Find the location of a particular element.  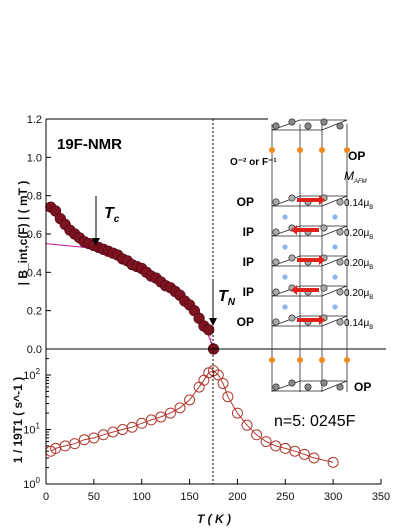

lower-data-points is located at coordinates (192, 416).